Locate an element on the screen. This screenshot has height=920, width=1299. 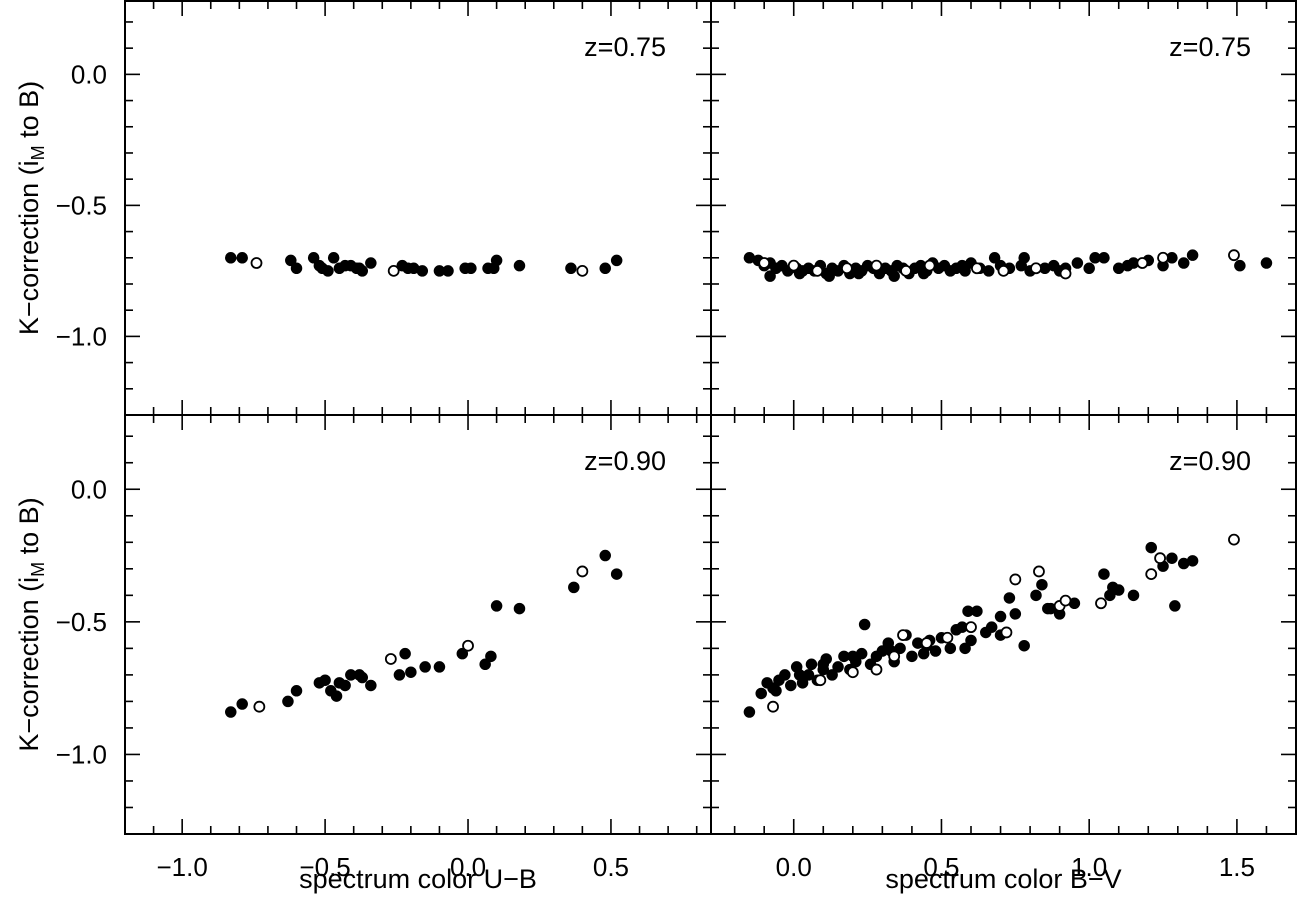
y-tick-label: −0.5 is located at coordinates (81, 205).